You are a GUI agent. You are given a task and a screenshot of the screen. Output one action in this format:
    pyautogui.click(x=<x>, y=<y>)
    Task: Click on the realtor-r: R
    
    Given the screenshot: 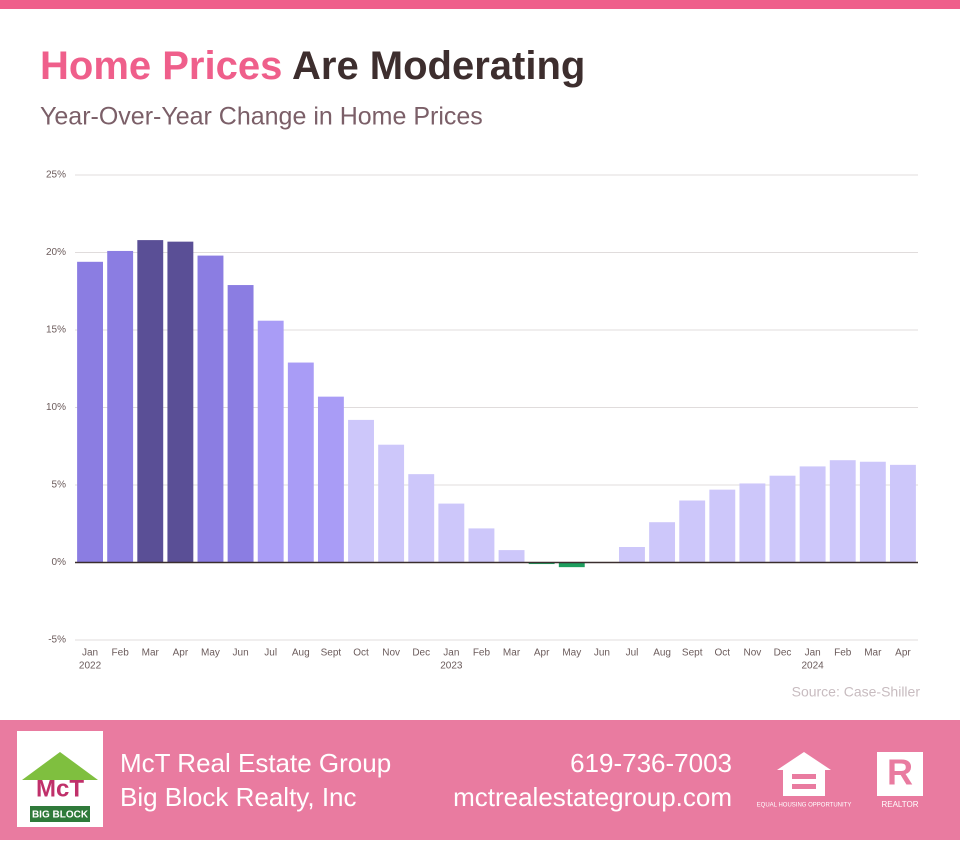 What is the action you would take?
    pyautogui.click(x=900, y=772)
    